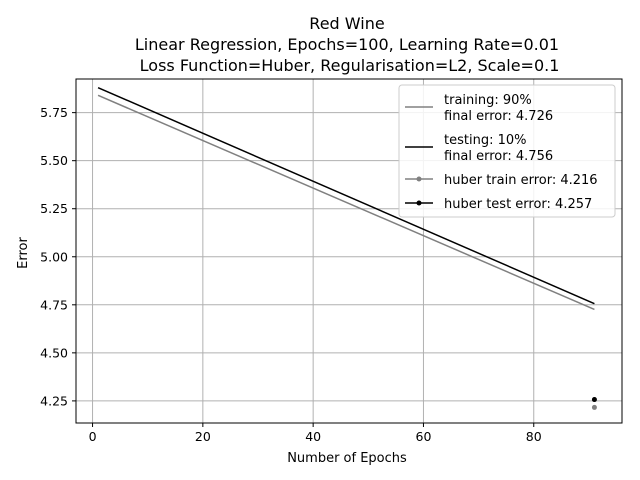  I want to click on legend-label-2: testing: 10%, so click(485, 140).